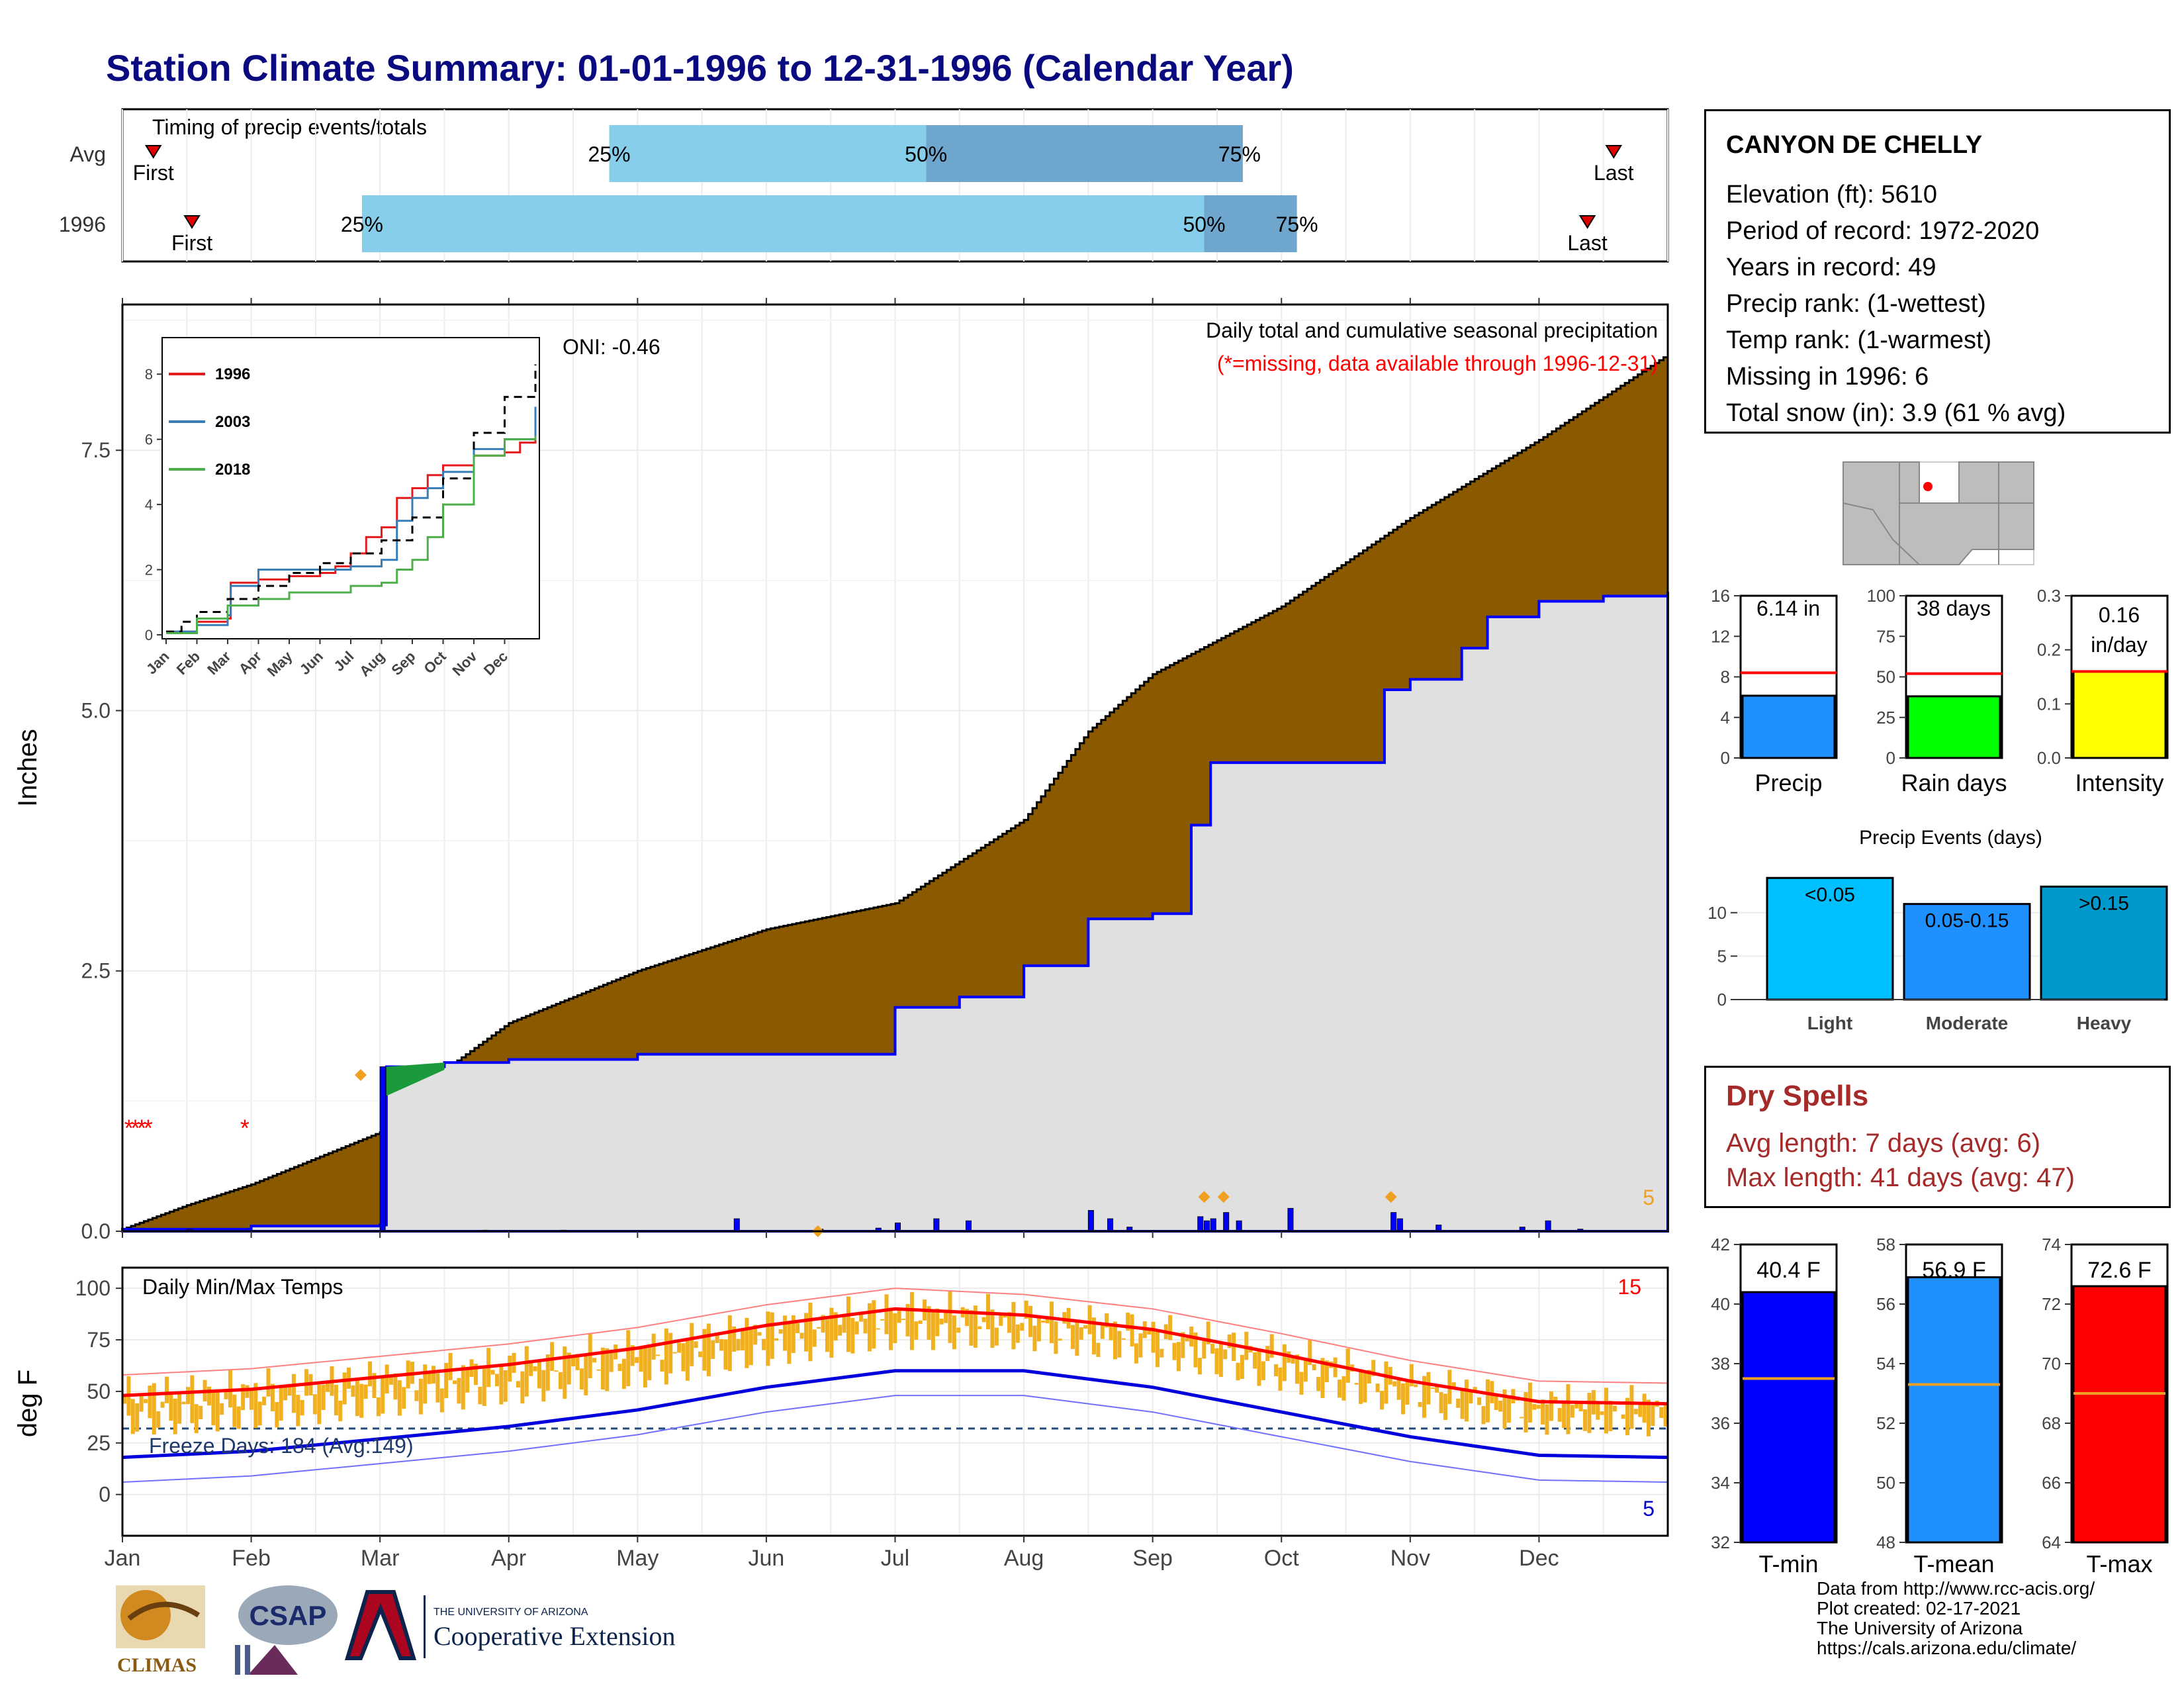 This screenshot has height=1688, width=2184. I want to click on location-map, so click(1939, 513).